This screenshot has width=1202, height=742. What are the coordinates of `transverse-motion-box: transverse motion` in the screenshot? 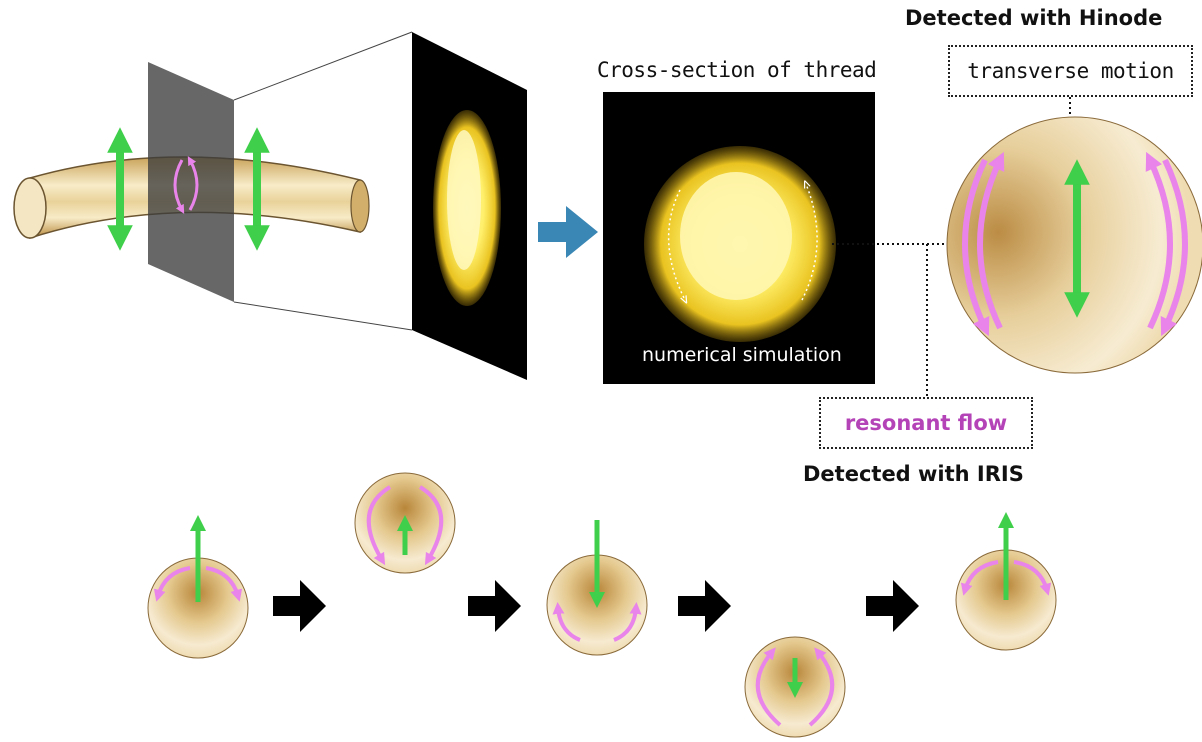 It's located at (1070, 71).